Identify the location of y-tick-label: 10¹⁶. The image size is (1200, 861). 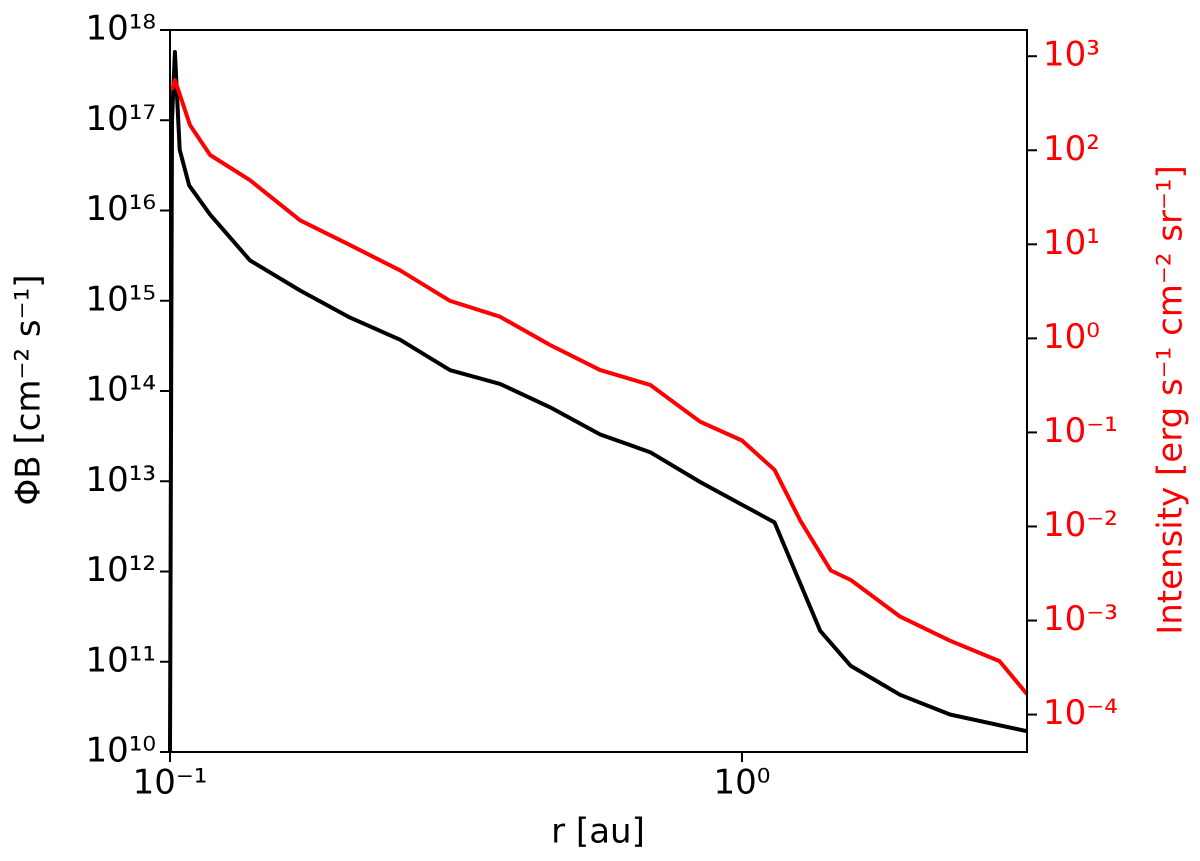
(120, 209).